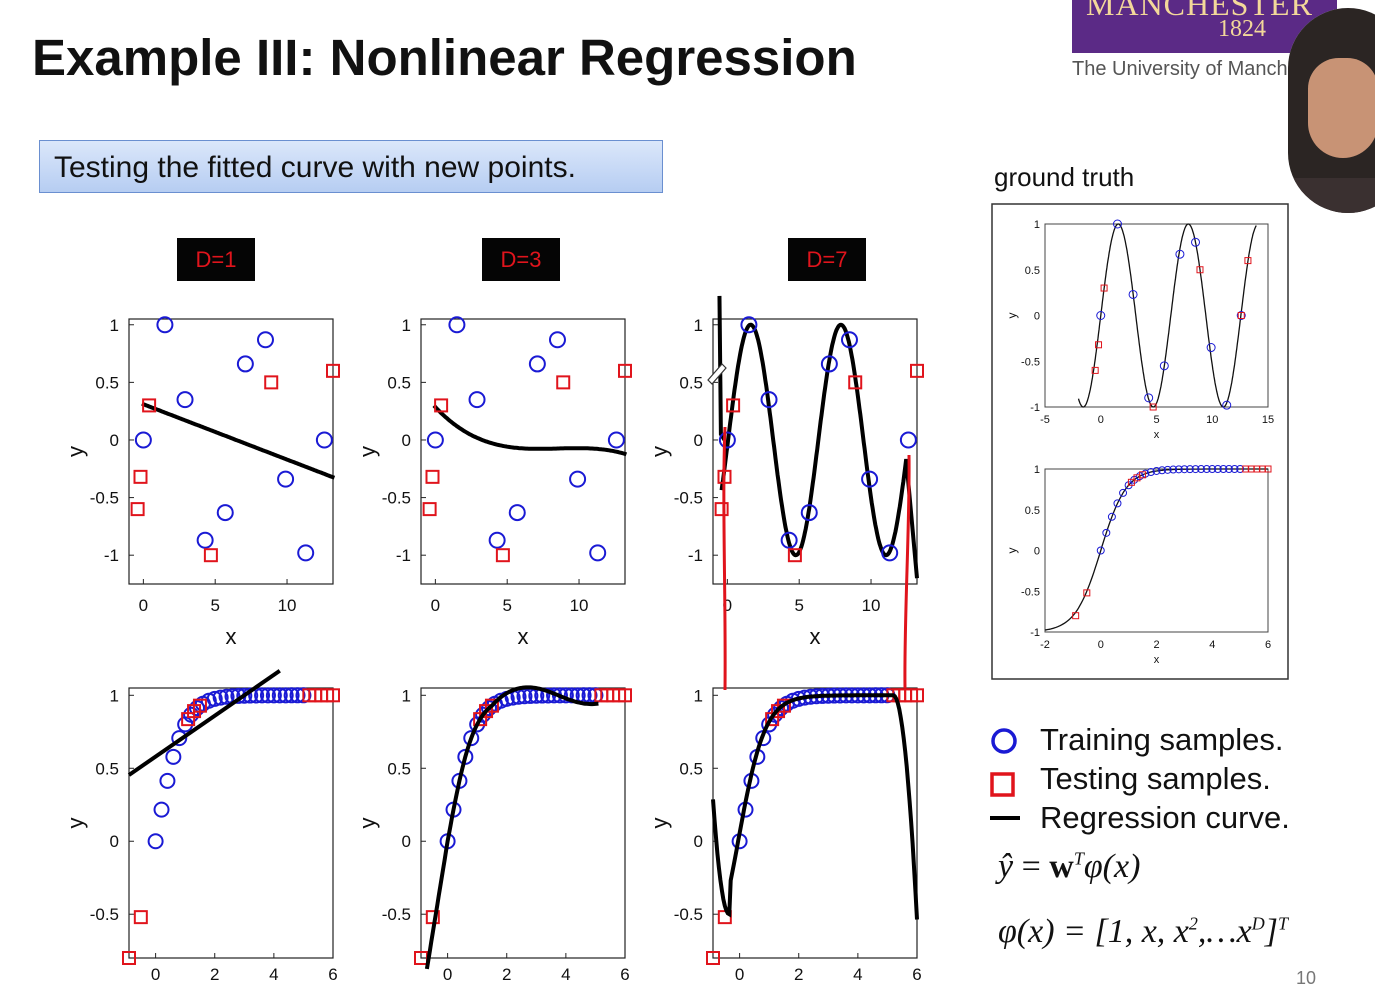  What do you see at coordinates (216, 259) in the screenshot?
I see `degree-label-d1: D=1` at bounding box center [216, 259].